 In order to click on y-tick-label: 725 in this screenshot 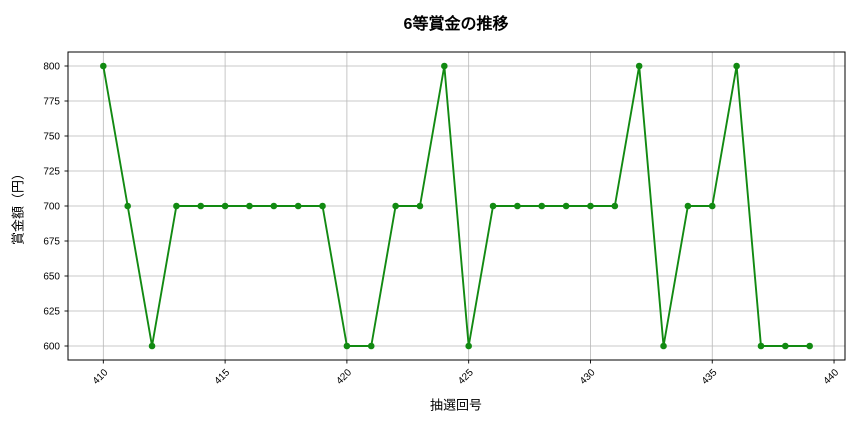, I will do `click(51, 172)`.